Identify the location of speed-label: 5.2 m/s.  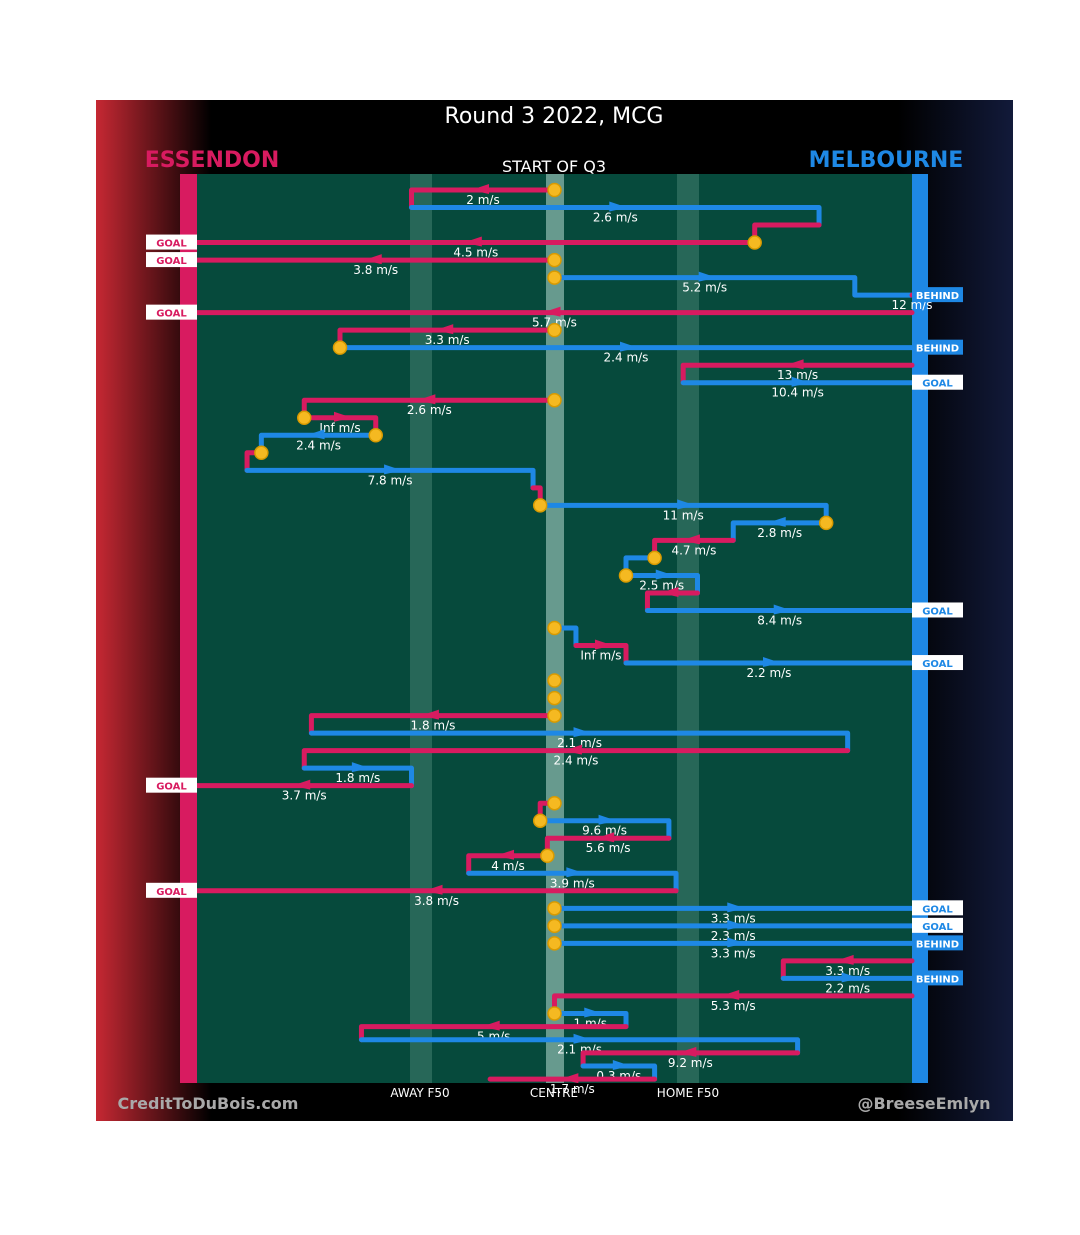
(704, 288).